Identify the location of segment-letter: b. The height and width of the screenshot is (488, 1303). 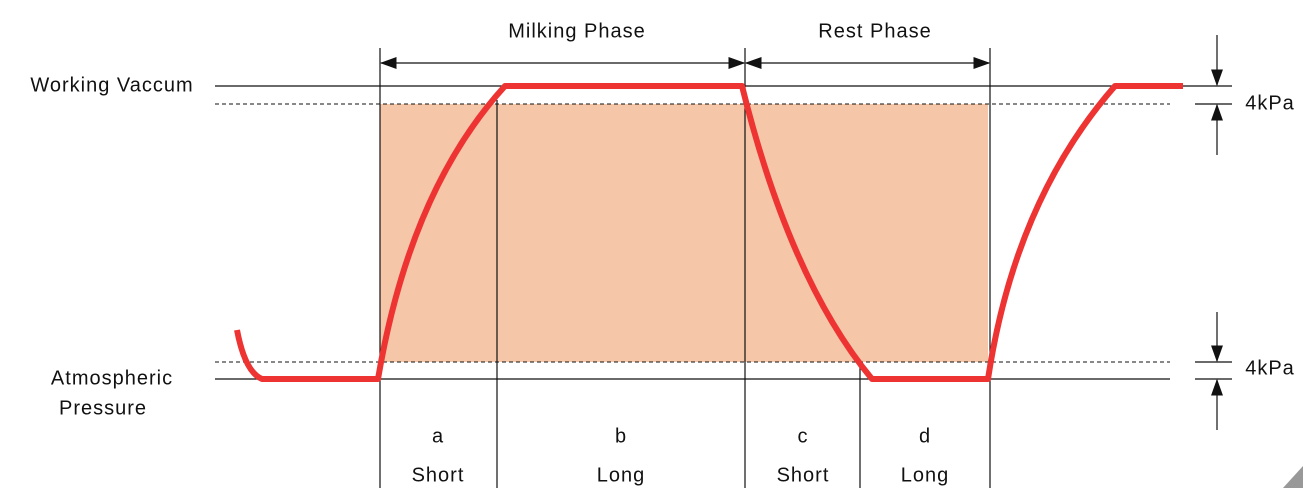
(621, 436).